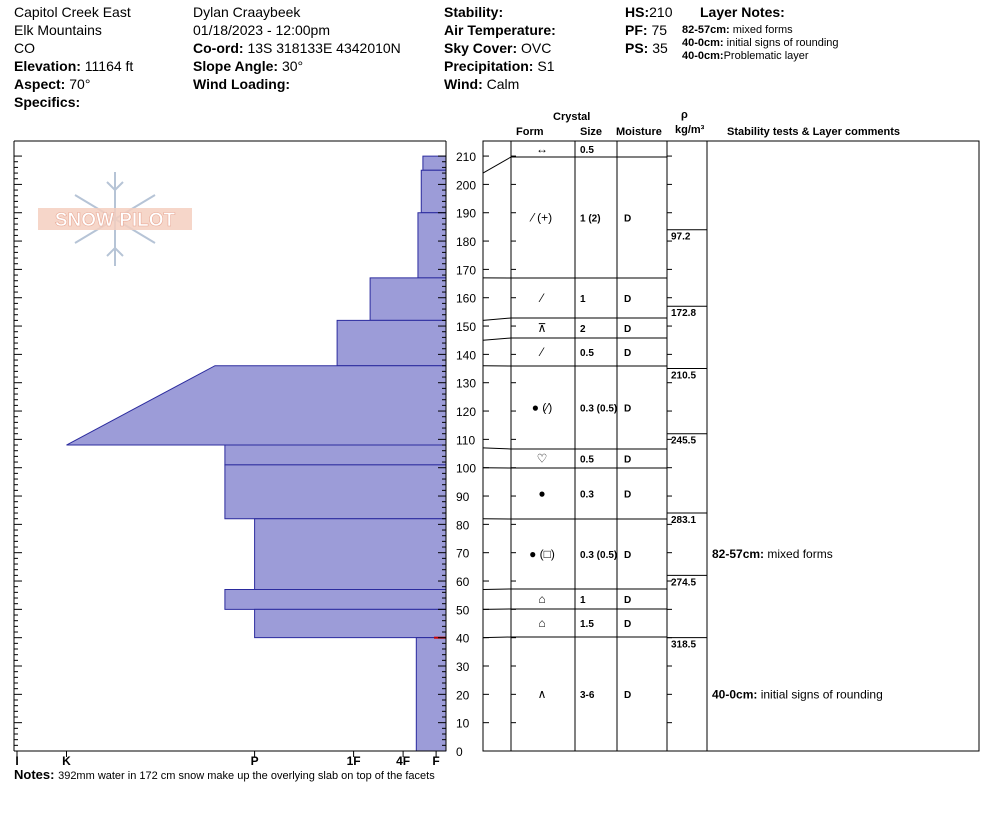 This screenshot has height=840, width=994. What do you see at coordinates (637, 48) in the screenshot?
I see `ps-label: PS:` at bounding box center [637, 48].